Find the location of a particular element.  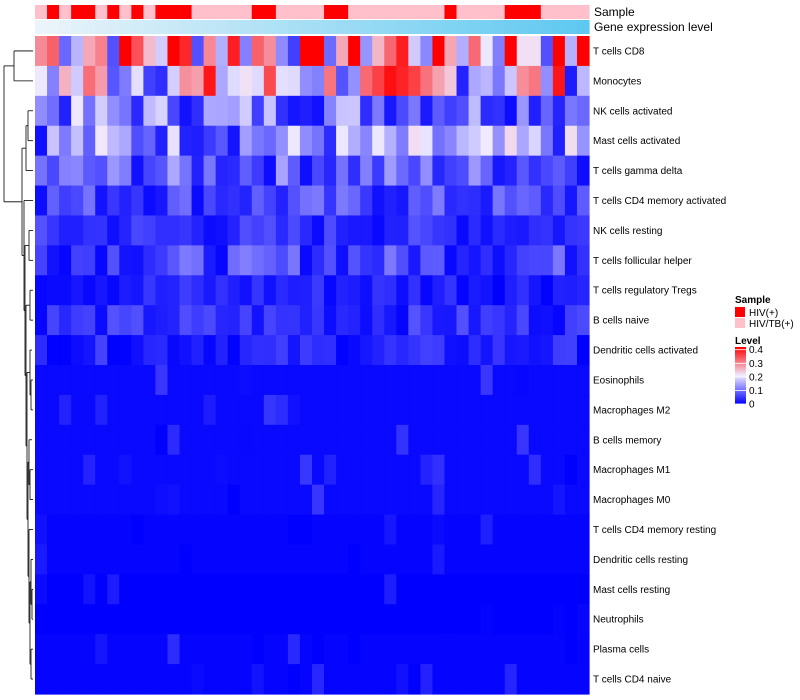

row-label: Monocytes is located at coordinates (617, 81).